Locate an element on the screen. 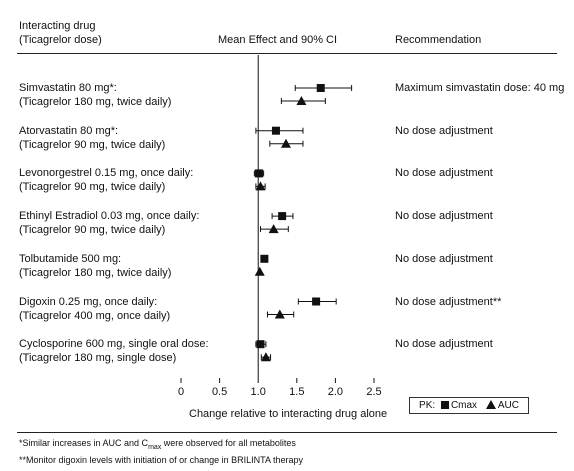  ticagrelor-dose: (Ticagrelor 180 mg, single dose) is located at coordinates (98, 358).